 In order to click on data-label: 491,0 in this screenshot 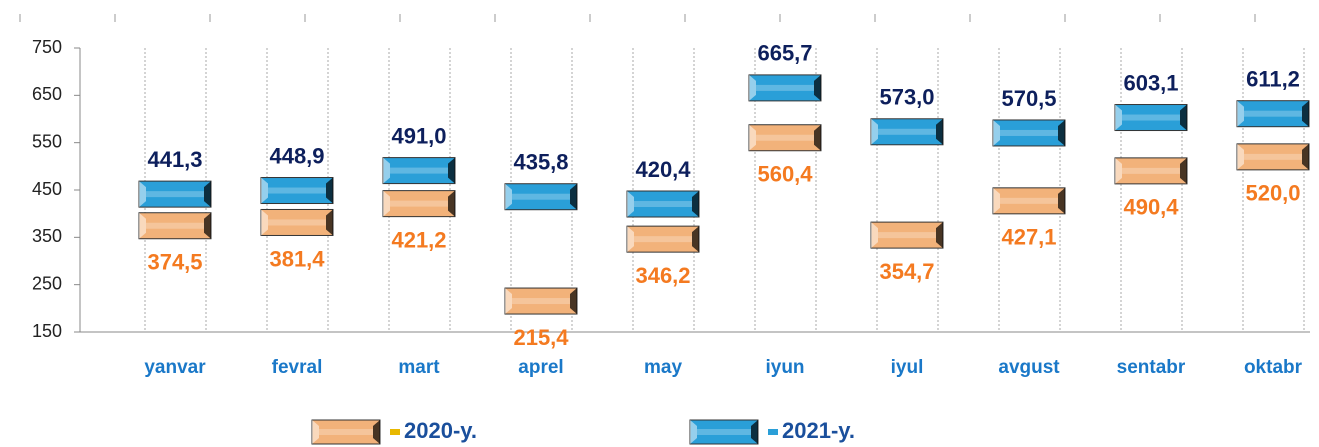, I will do `click(418, 135)`.